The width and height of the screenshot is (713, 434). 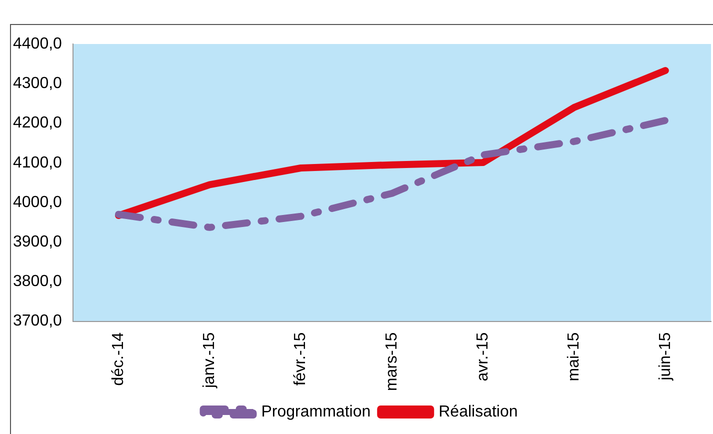 What do you see at coordinates (37, 43) in the screenshot?
I see `y-tick-label: 4400,0` at bounding box center [37, 43].